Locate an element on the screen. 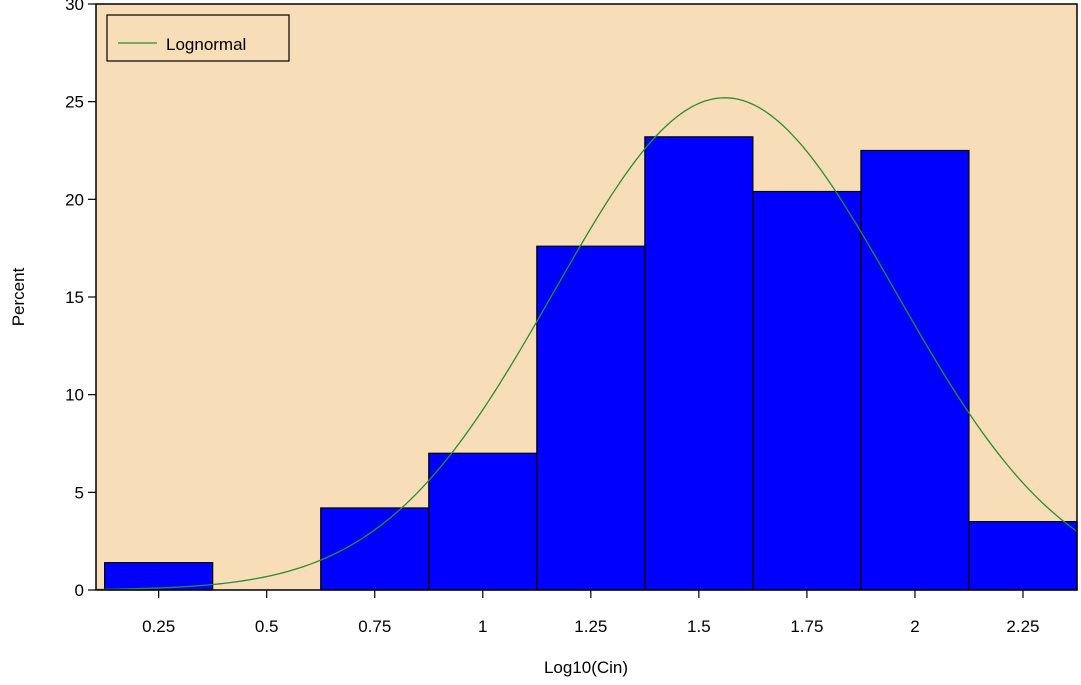  y-tick-label: 0 is located at coordinates (79, 590).